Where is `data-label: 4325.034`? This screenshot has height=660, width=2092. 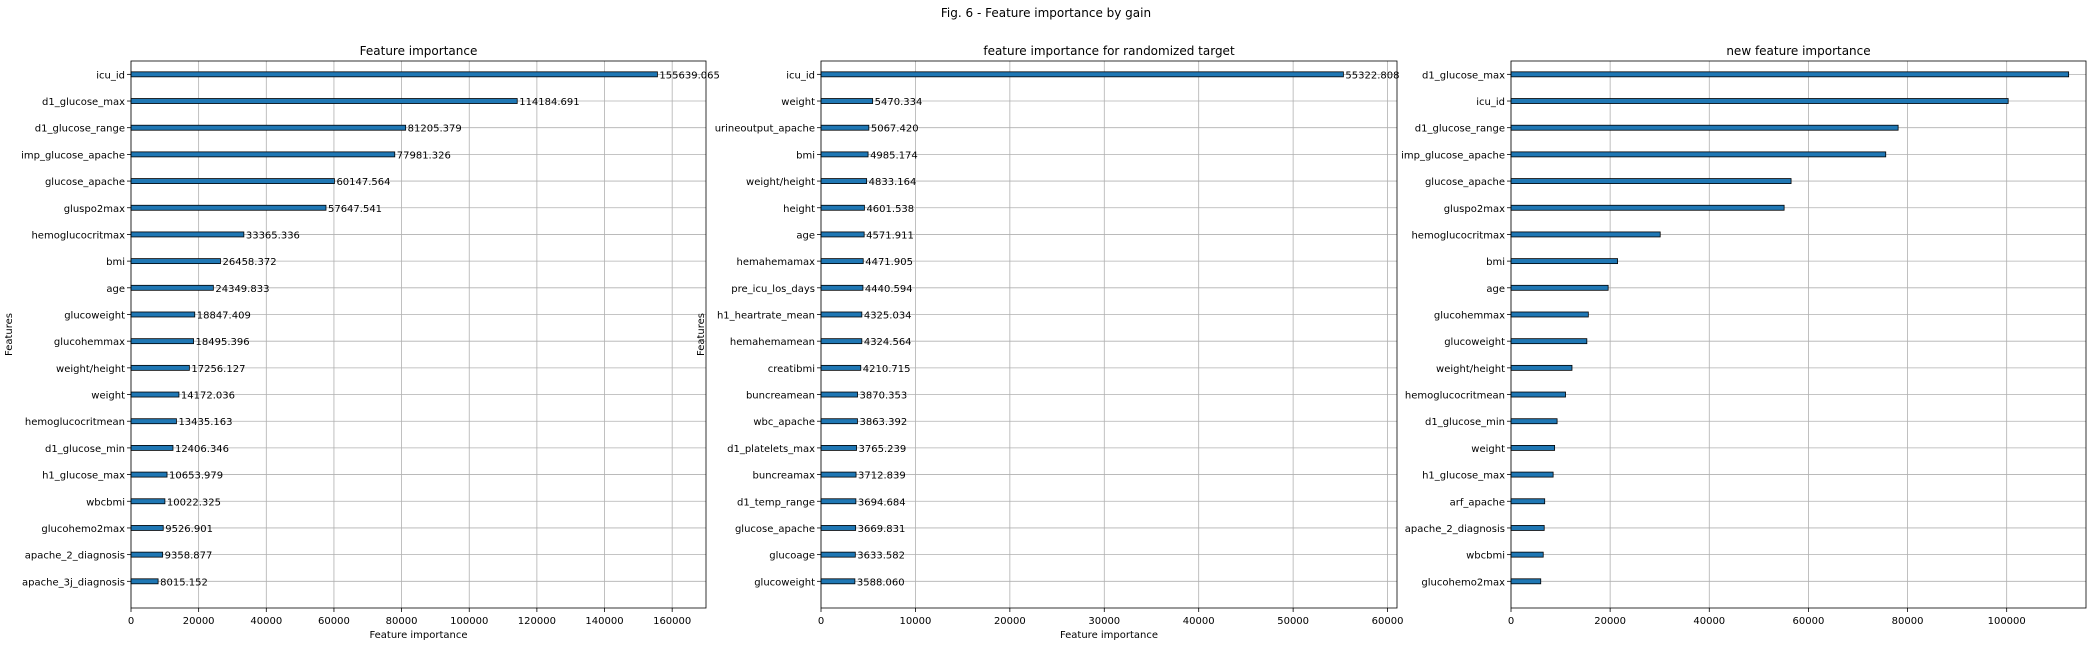 data-label: 4325.034 is located at coordinates (888, 315).